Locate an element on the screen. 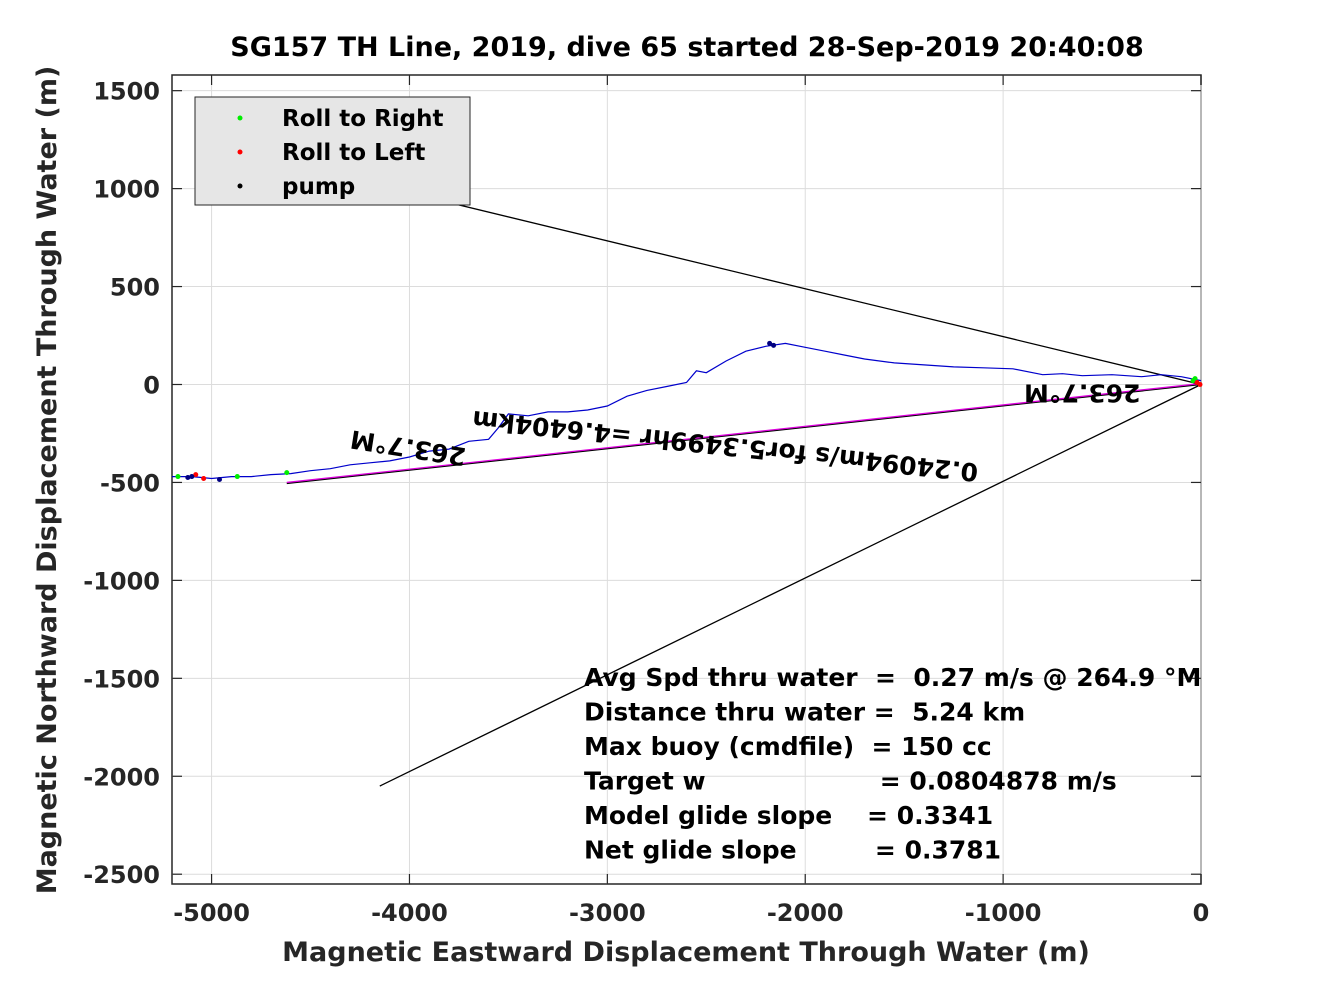 The image size is (1328, 996). y-tick-label: -1500 is located at coordinates (121, 679).